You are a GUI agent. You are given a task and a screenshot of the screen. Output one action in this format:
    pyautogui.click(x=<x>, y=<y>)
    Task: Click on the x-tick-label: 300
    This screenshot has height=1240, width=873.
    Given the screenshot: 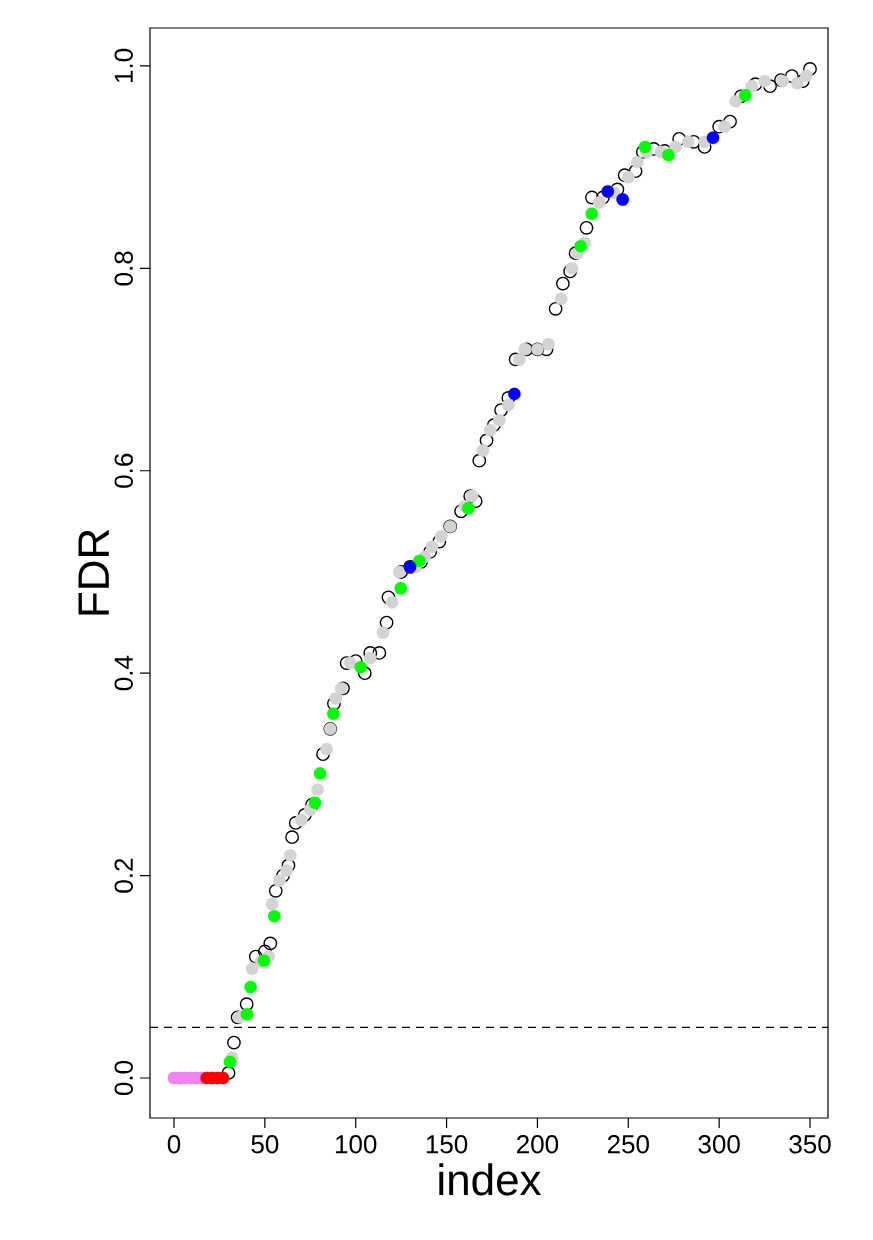 What is the action you would take?
    pyautogui.click(x=719, y=1144)
    